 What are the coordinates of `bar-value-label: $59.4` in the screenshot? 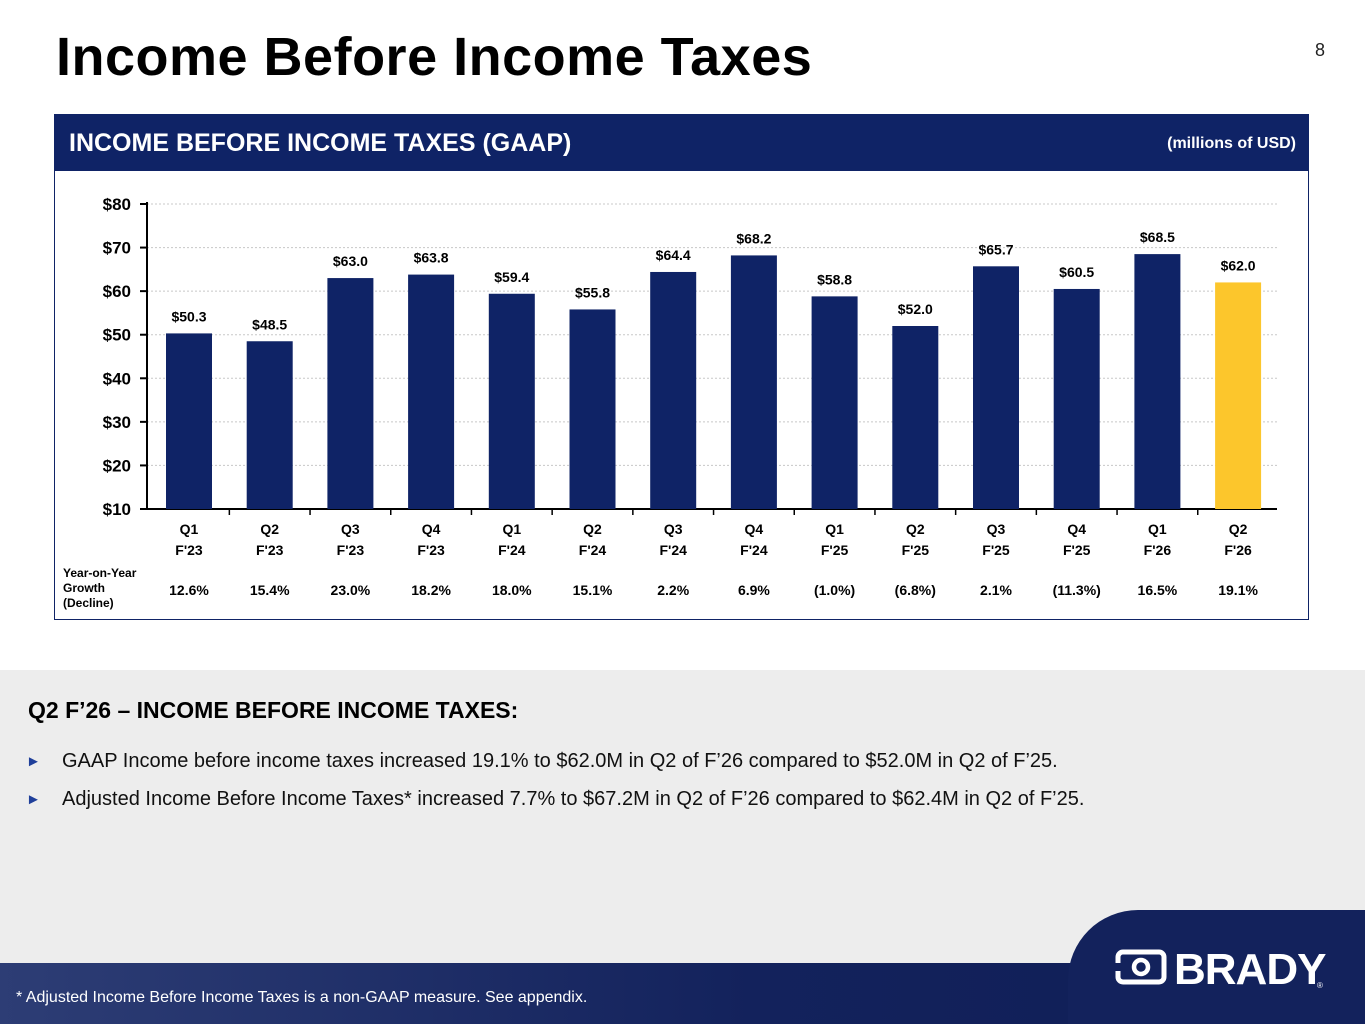 It's located at (511, 277).